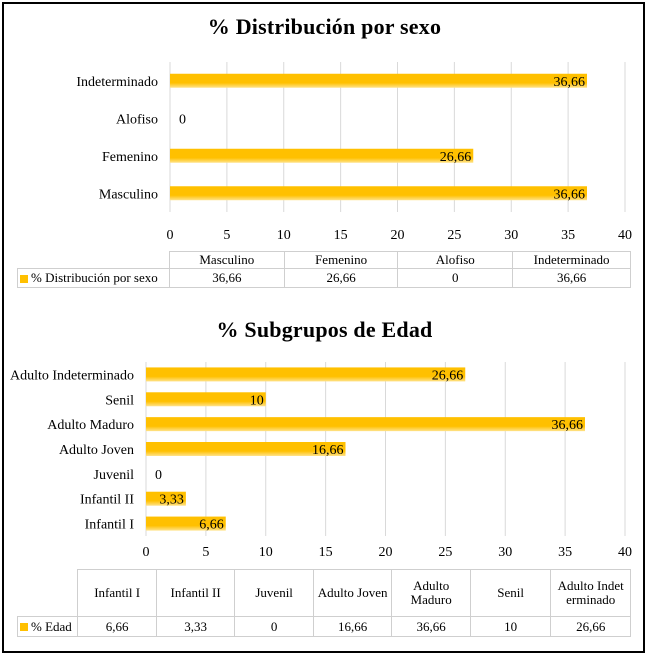 This screenshot has height=657, width=649. What do you see at coordinates (107, 500) in the screenshot?
I see `chart2-category-label: Infantil II` at bounding box center [107, 500].